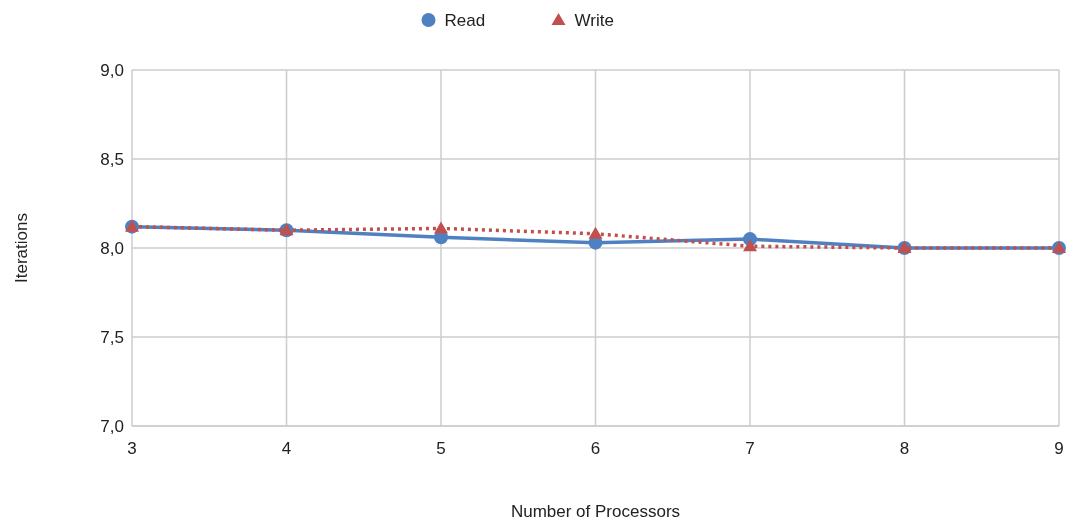 The width and height of the screenshot is (1067, 524). Describe the element at coordinates (750, 448) in the screenshot. I see `x-tick-label: 7` at that location.